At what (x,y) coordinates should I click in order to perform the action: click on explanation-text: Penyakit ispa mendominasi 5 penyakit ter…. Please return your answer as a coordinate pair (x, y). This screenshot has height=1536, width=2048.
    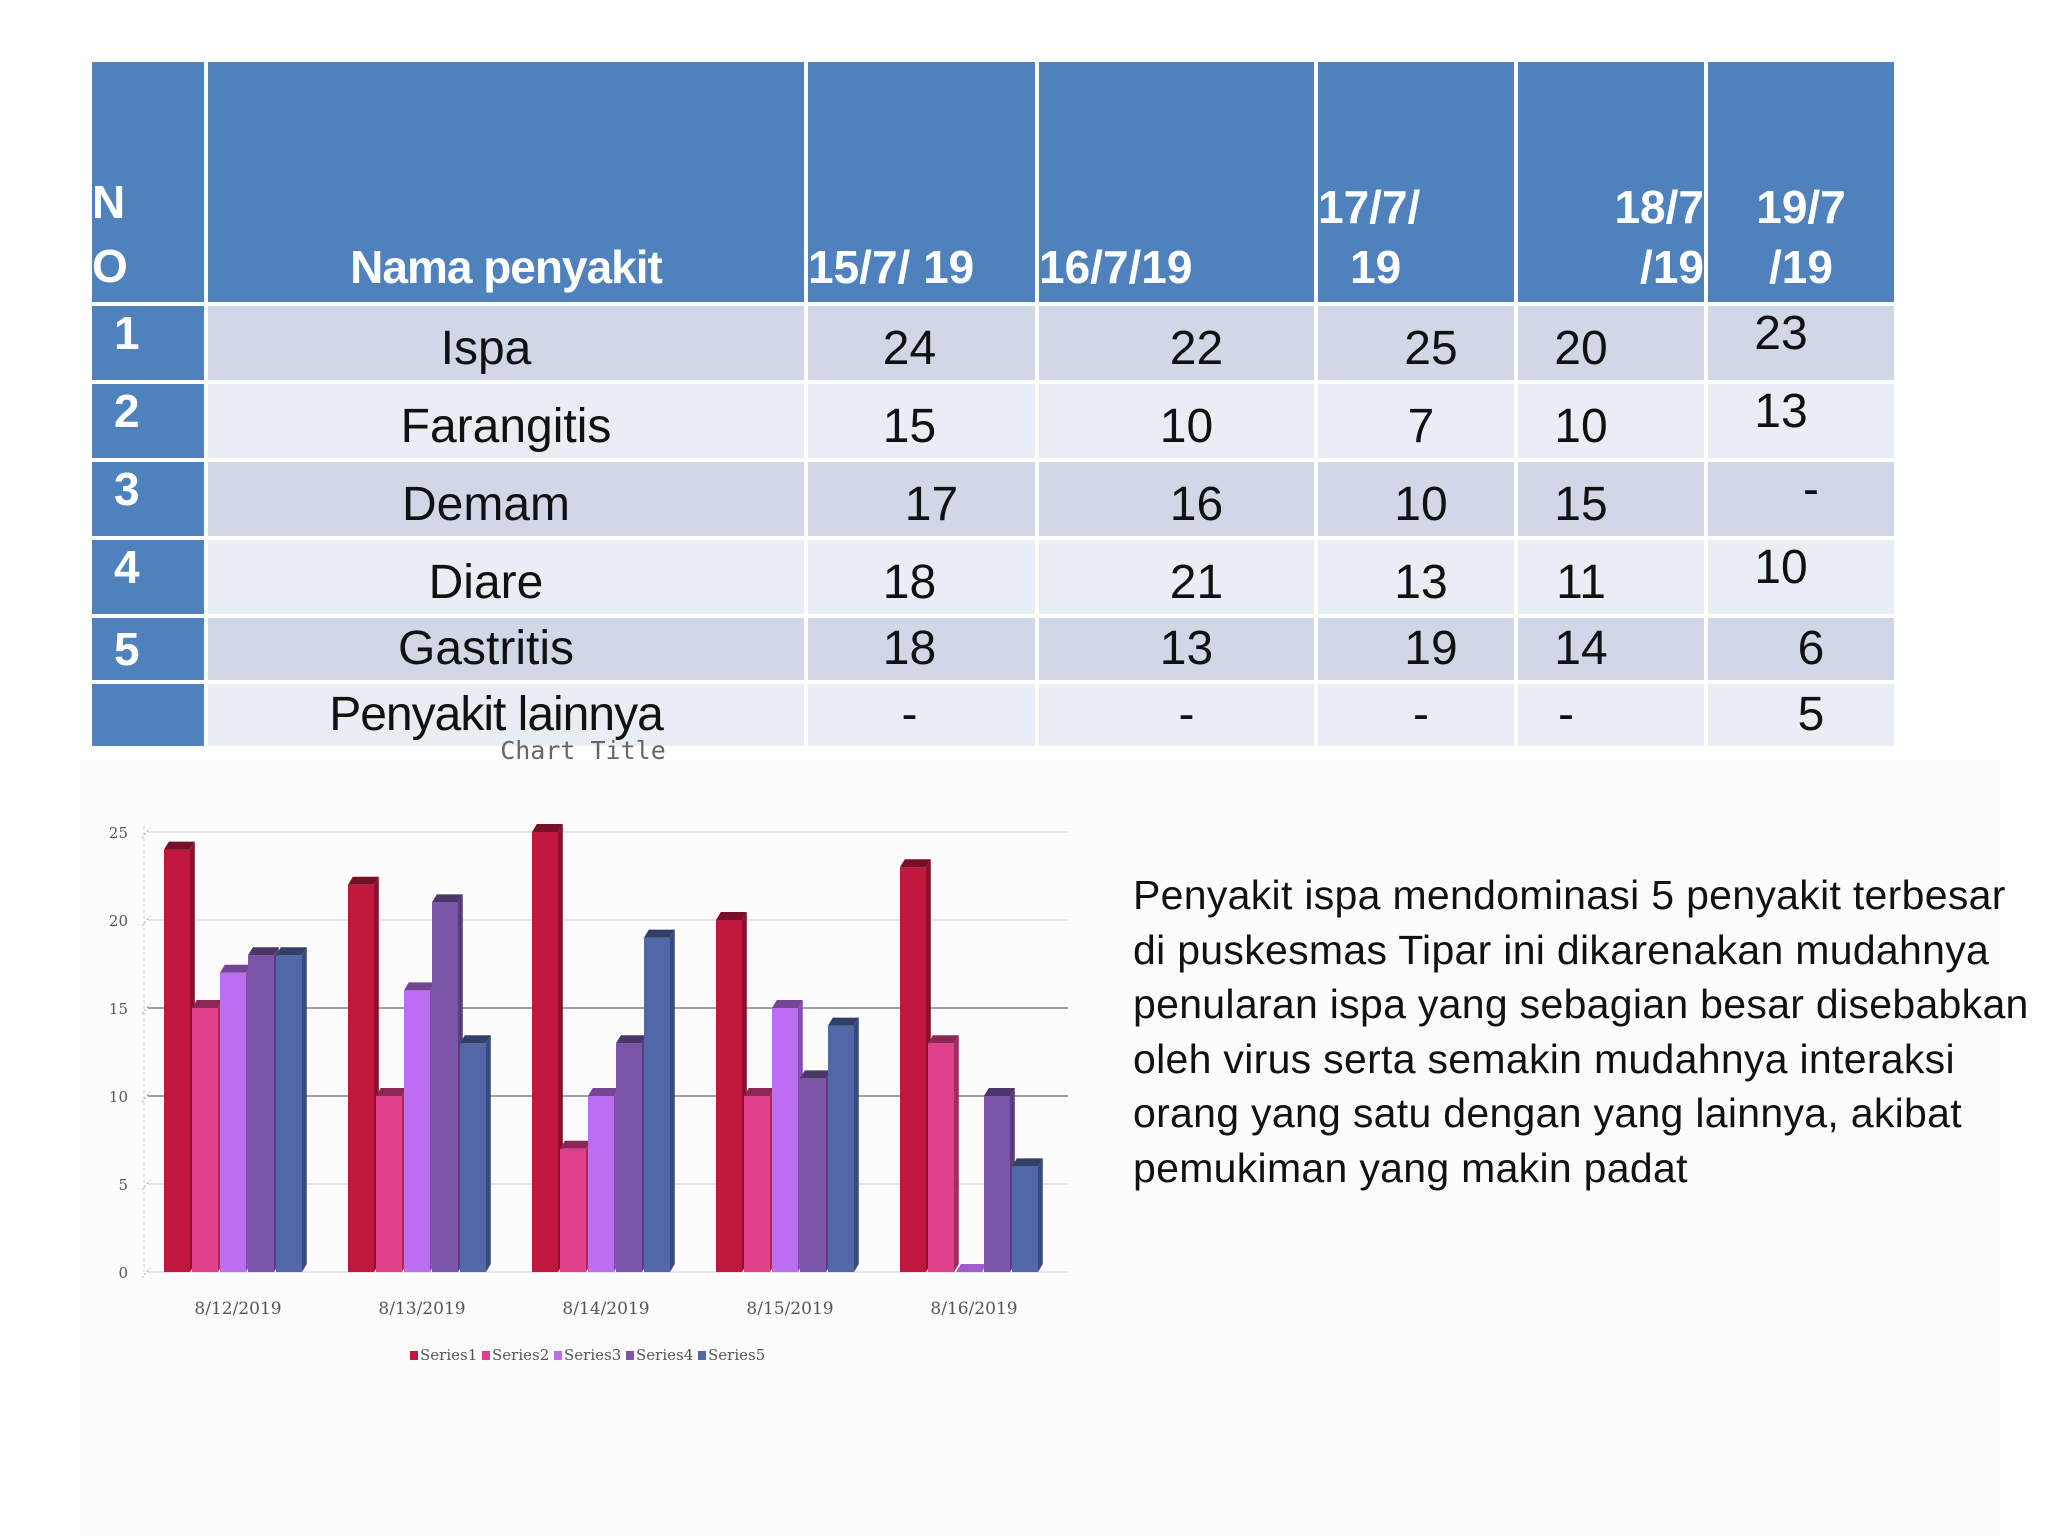
    Looking at the image, I should click on (1581, 1031).